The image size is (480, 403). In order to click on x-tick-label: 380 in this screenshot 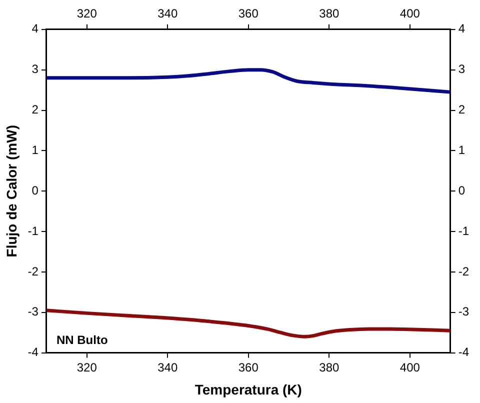, I will do `click(329, 367)`.